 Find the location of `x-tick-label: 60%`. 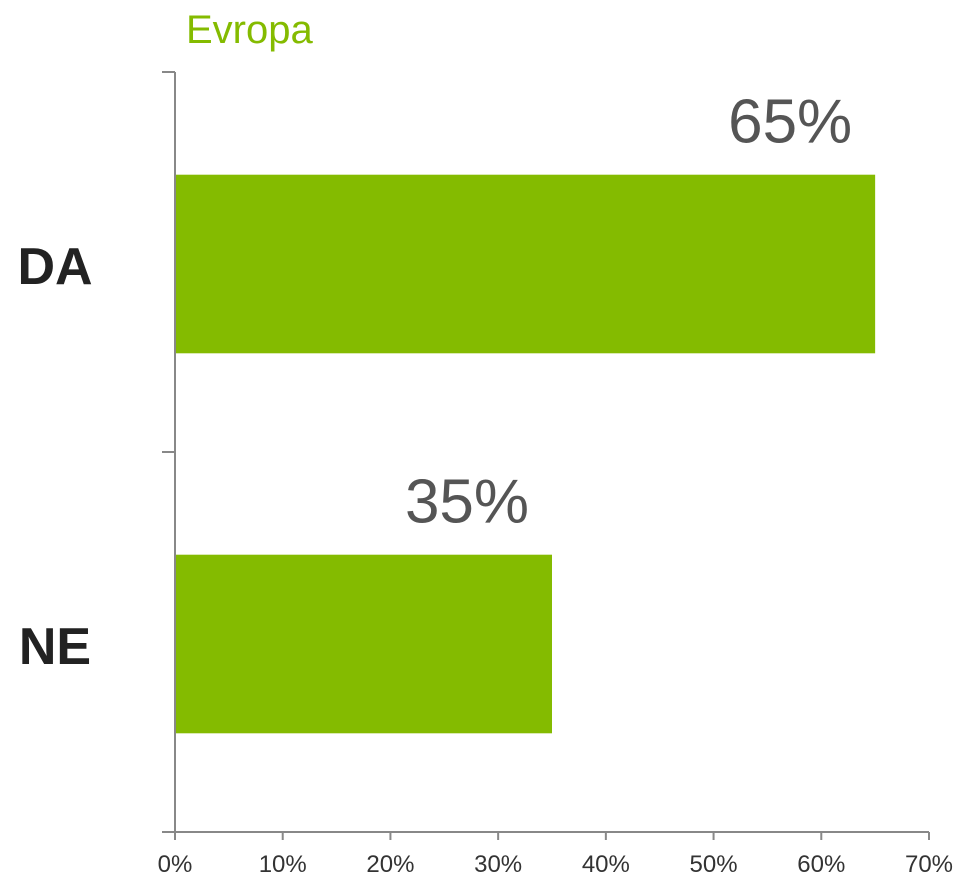

x-tick-label: 60% is located at coordinates (821, 864).